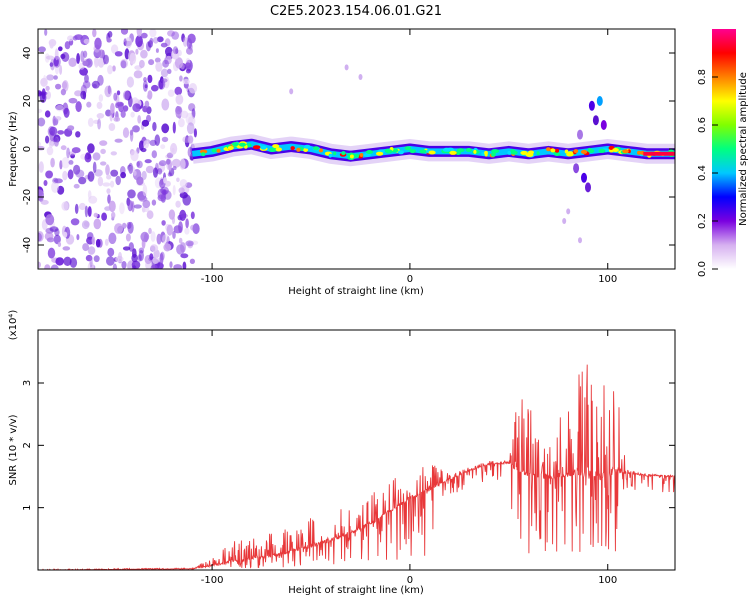 This screenshot has height=604, width=750. What do you see at coordinates (13, 449) in the screenshot?
I see `snr-y-label: SNR (10 * v/v)` at bounding box center [13, 449].